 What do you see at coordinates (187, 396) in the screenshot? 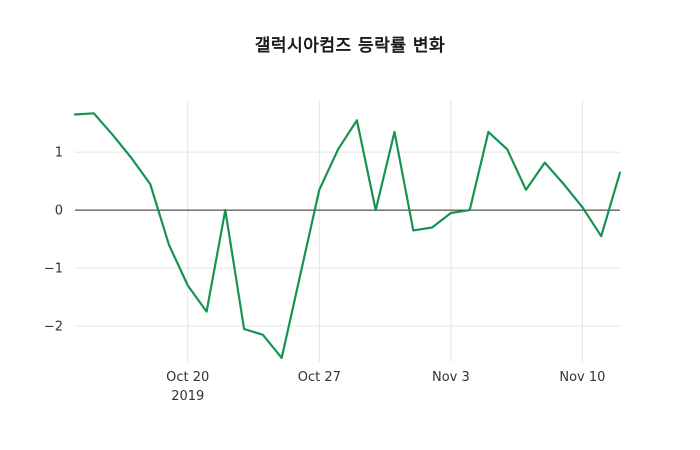
I see `x-tick-year-label: 2019` at bounding box center [187, 396].